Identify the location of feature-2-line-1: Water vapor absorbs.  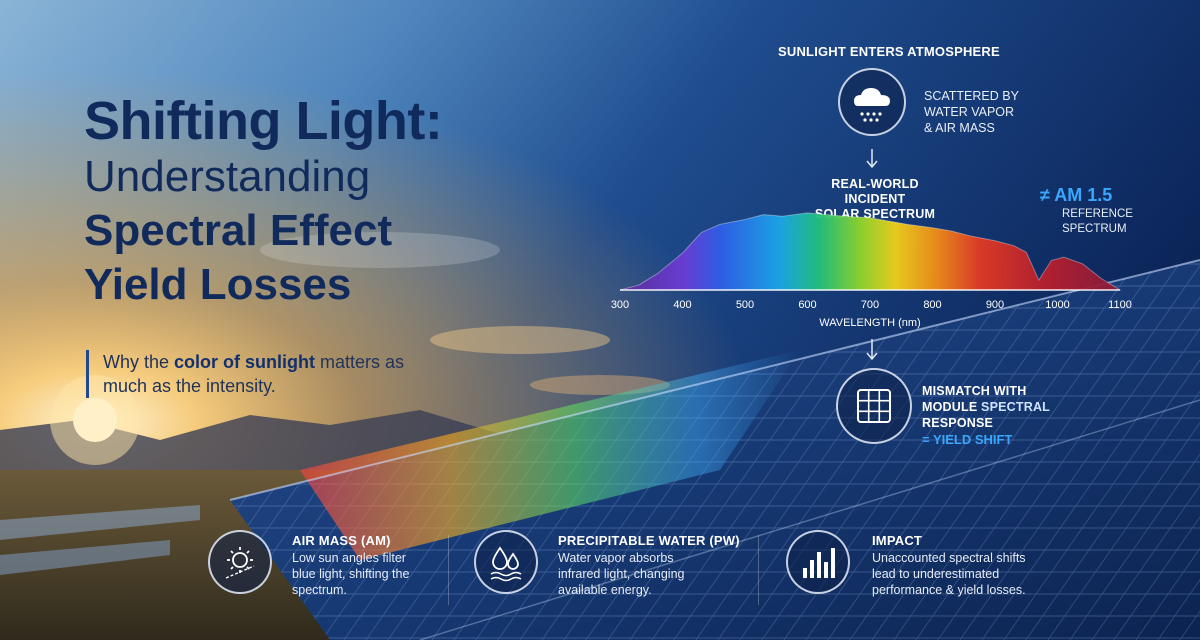
(616, 558).